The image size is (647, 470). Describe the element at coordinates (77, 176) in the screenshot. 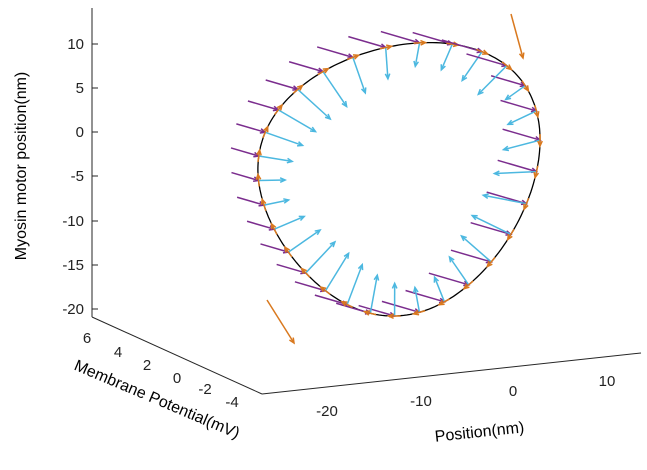

I see `z-tick-label: -5` at that location.